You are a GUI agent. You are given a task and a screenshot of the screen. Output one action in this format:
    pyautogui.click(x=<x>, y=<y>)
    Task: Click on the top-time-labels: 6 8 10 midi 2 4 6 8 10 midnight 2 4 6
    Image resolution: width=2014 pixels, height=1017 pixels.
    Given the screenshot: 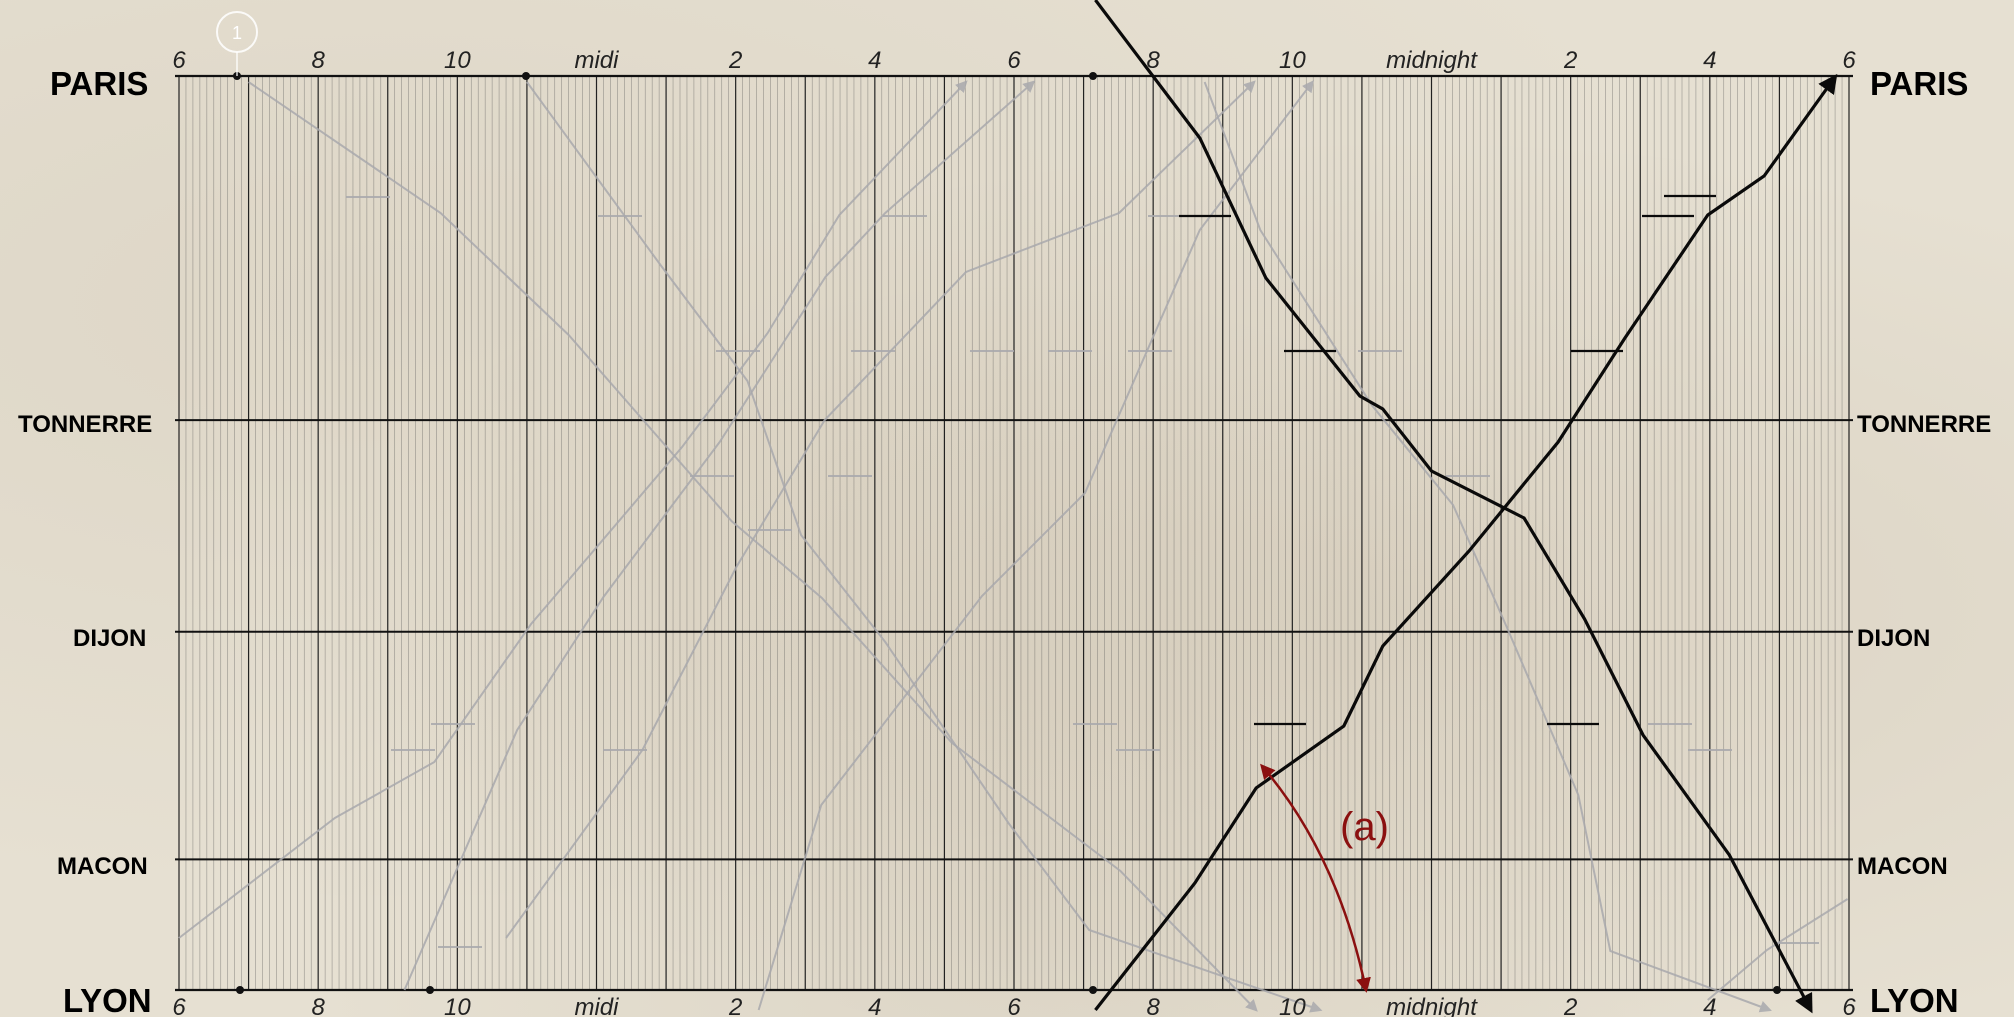 What is the action you would take?
    pyautogui.click(x=1014, y=60)
    